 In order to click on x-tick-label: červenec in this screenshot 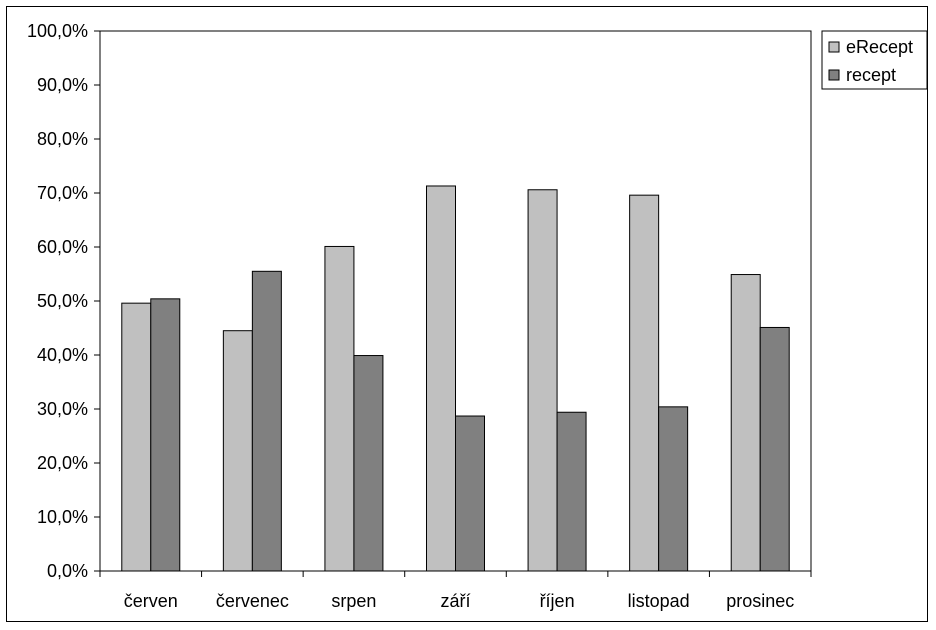, I will do `click(252, 601)`.